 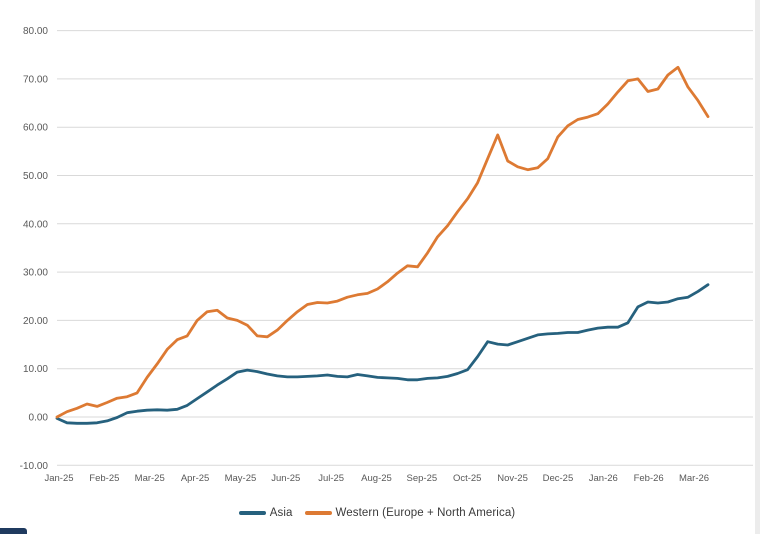 What do you see at coordinates (318, 513) in the screenshot?
I see `western-line-swatch` at bounding box center [318, 513].